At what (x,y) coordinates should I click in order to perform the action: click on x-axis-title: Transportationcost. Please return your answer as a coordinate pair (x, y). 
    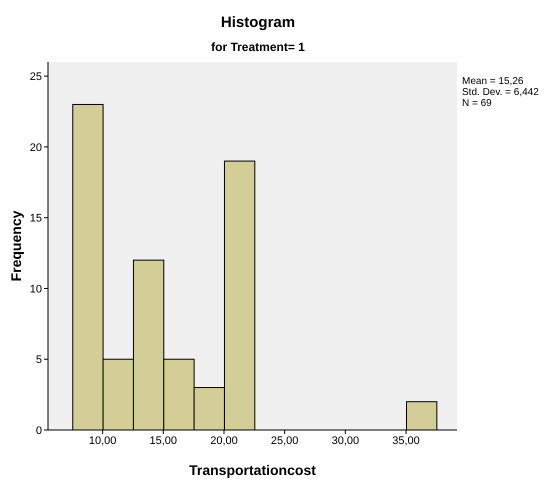
    Looking at the image, I should click on (252, 470).